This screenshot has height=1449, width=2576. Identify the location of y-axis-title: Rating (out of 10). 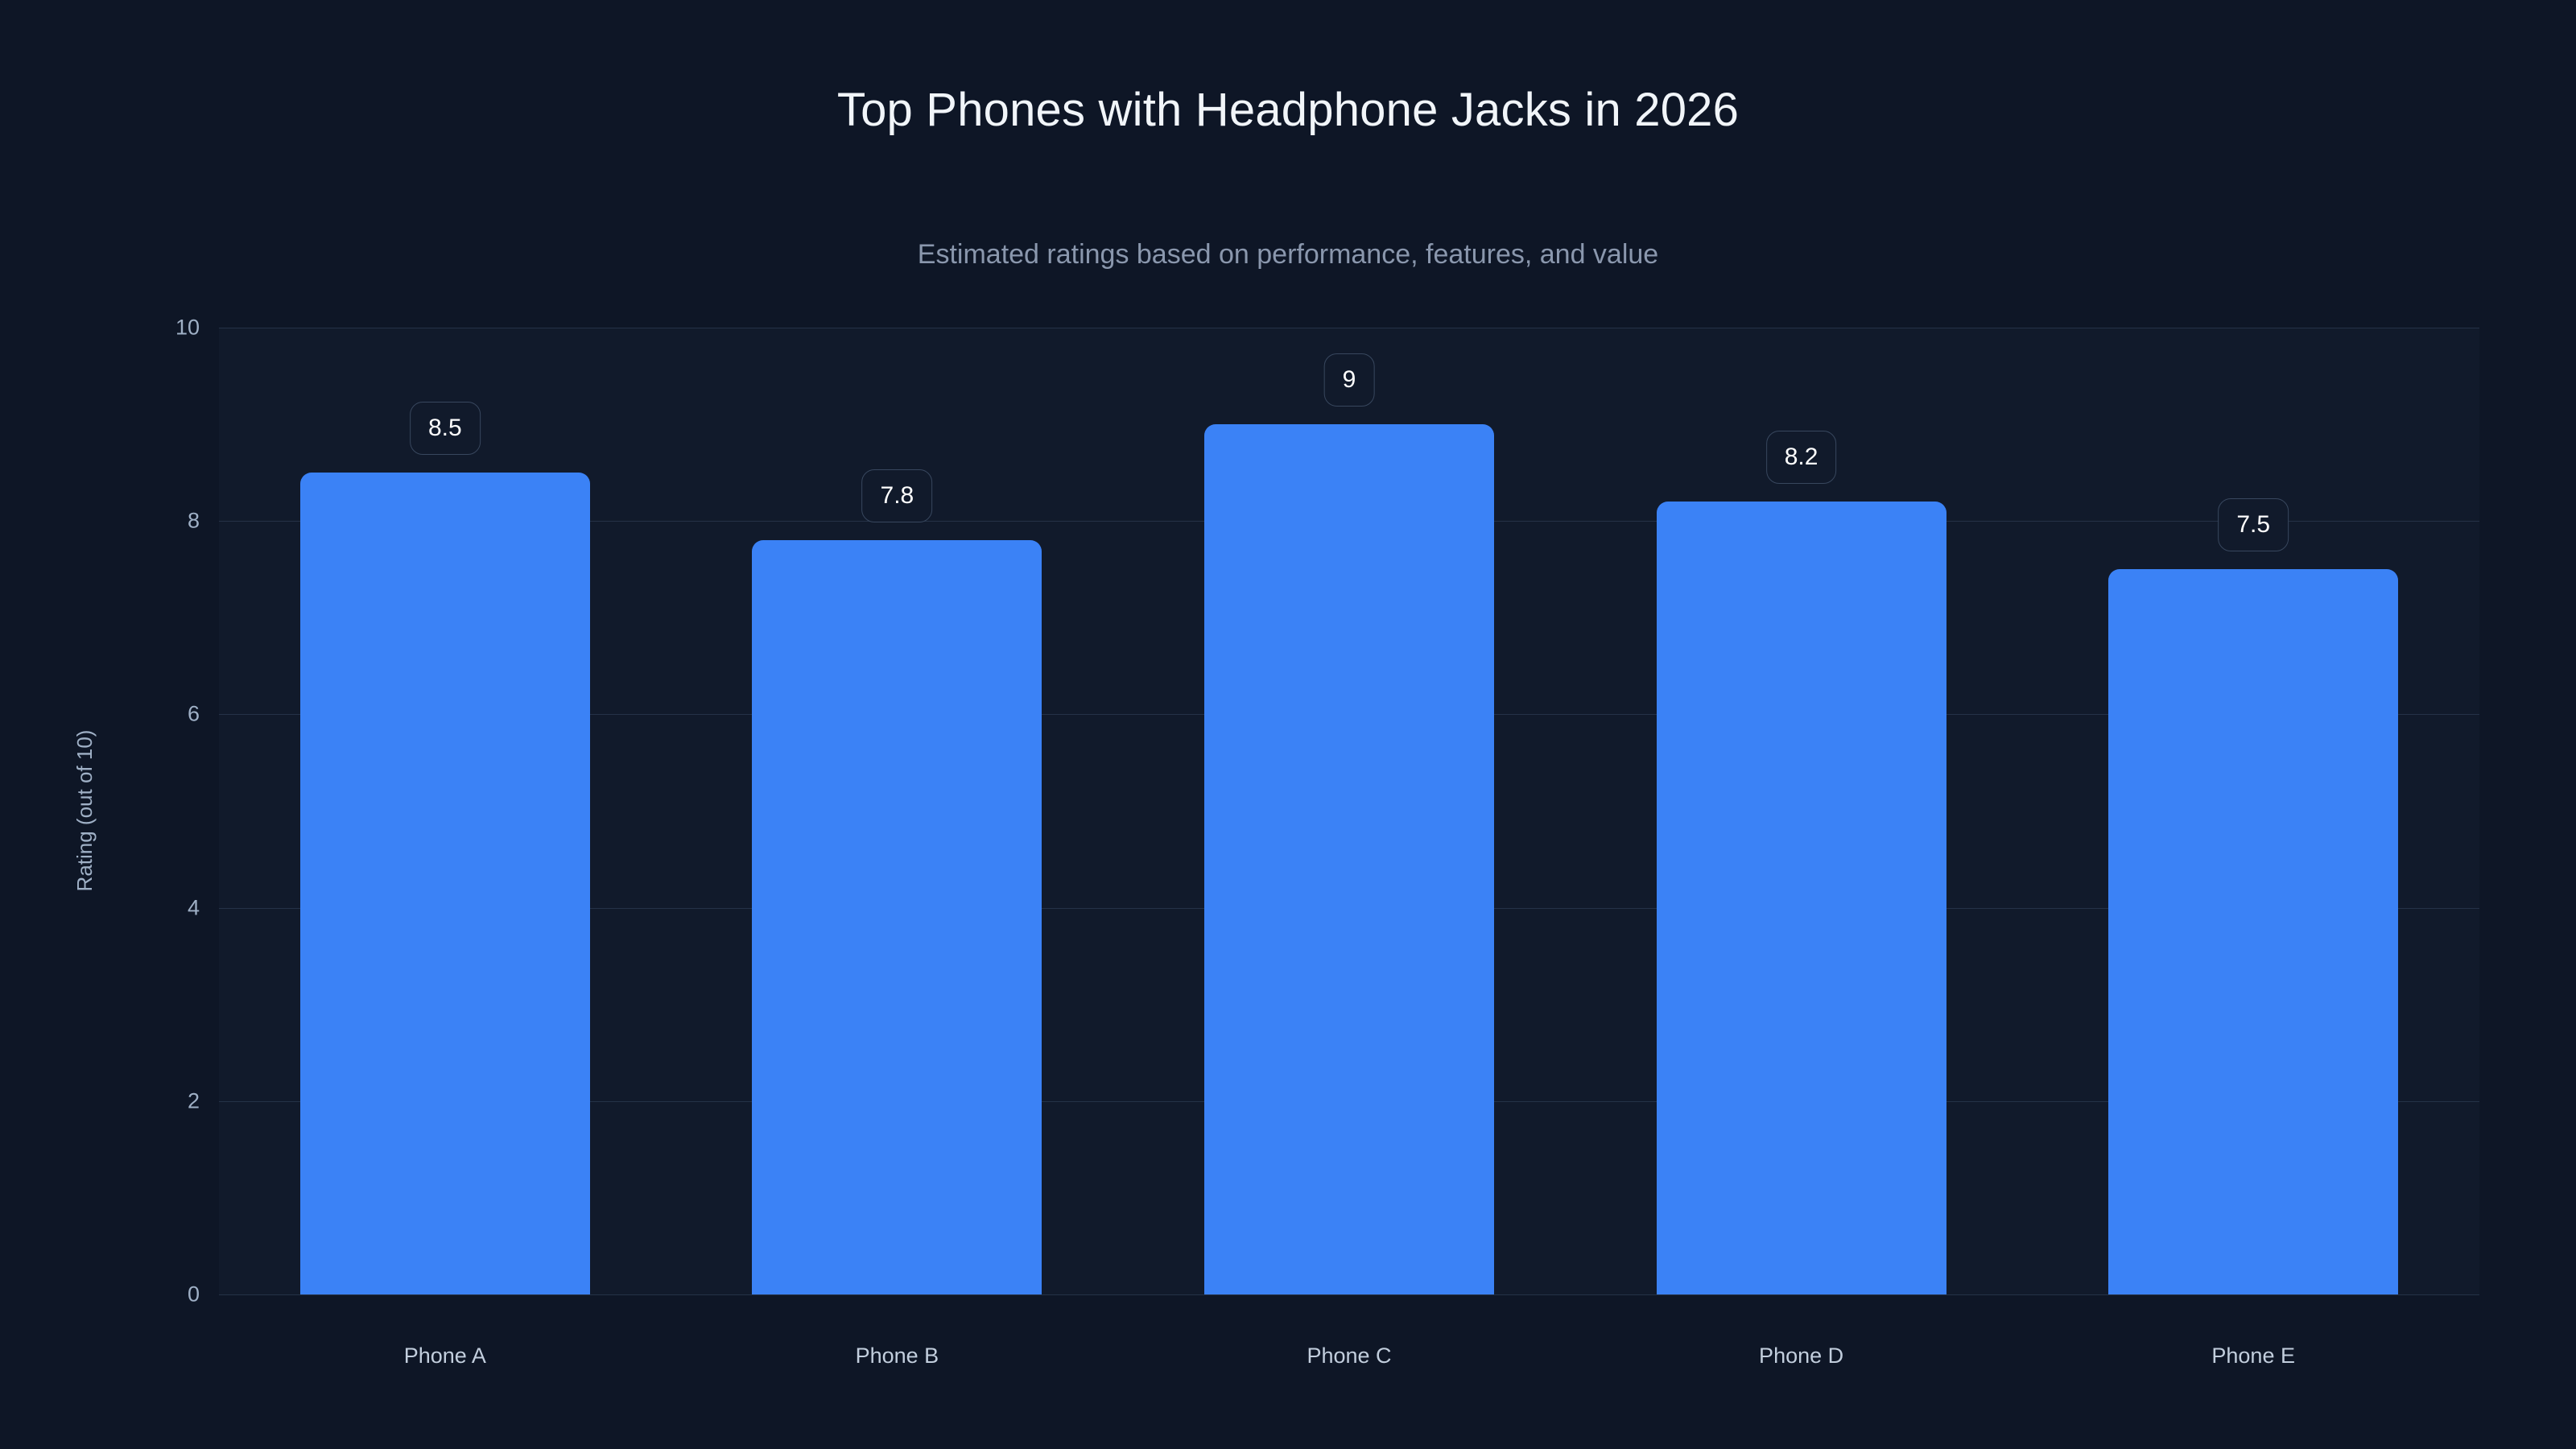
(84, 810).